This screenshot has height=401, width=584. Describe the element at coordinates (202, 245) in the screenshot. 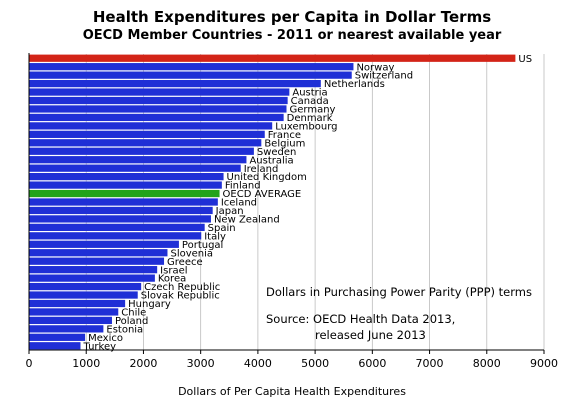

I see `bar-label: Portugal` at that location.